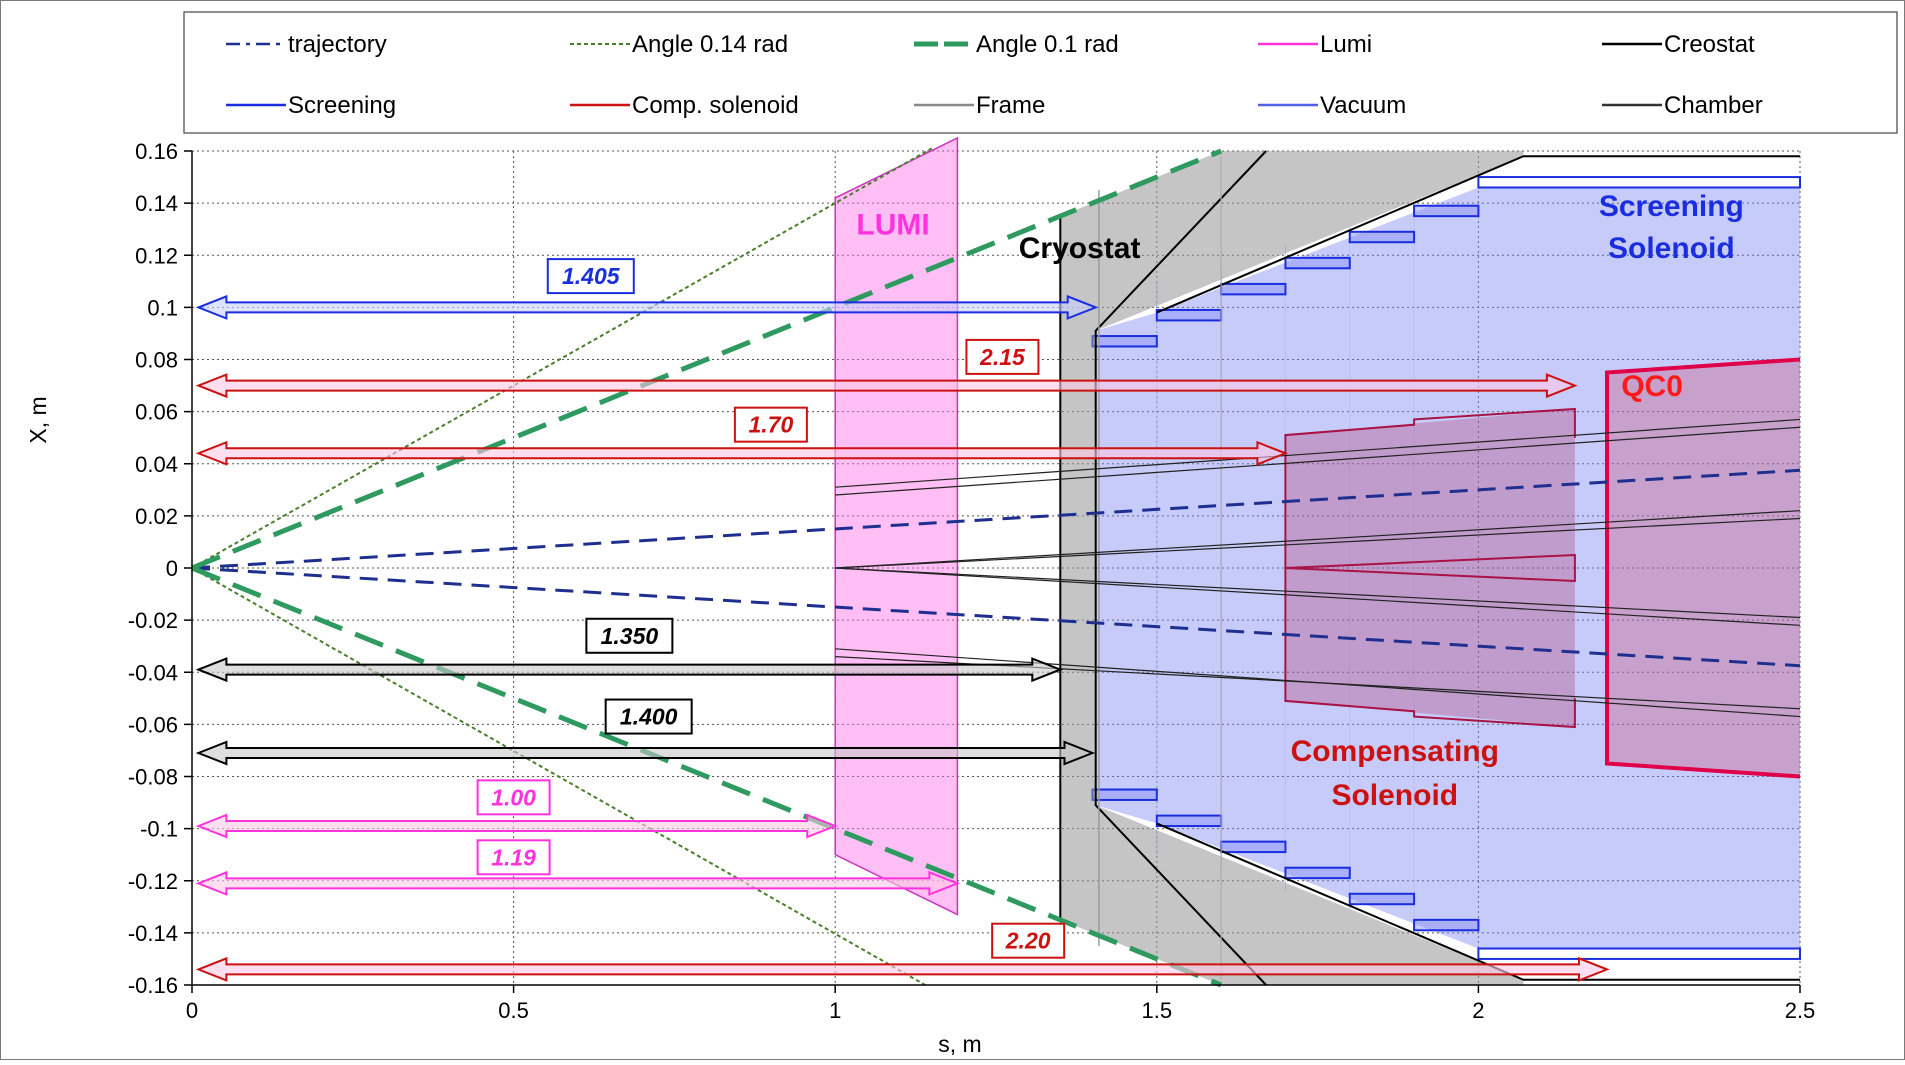 The image size is (1905, 1065). Describe the element at coordinates (835, 1010) in the screenshot. I see `x-tick-label: 1` at that location.